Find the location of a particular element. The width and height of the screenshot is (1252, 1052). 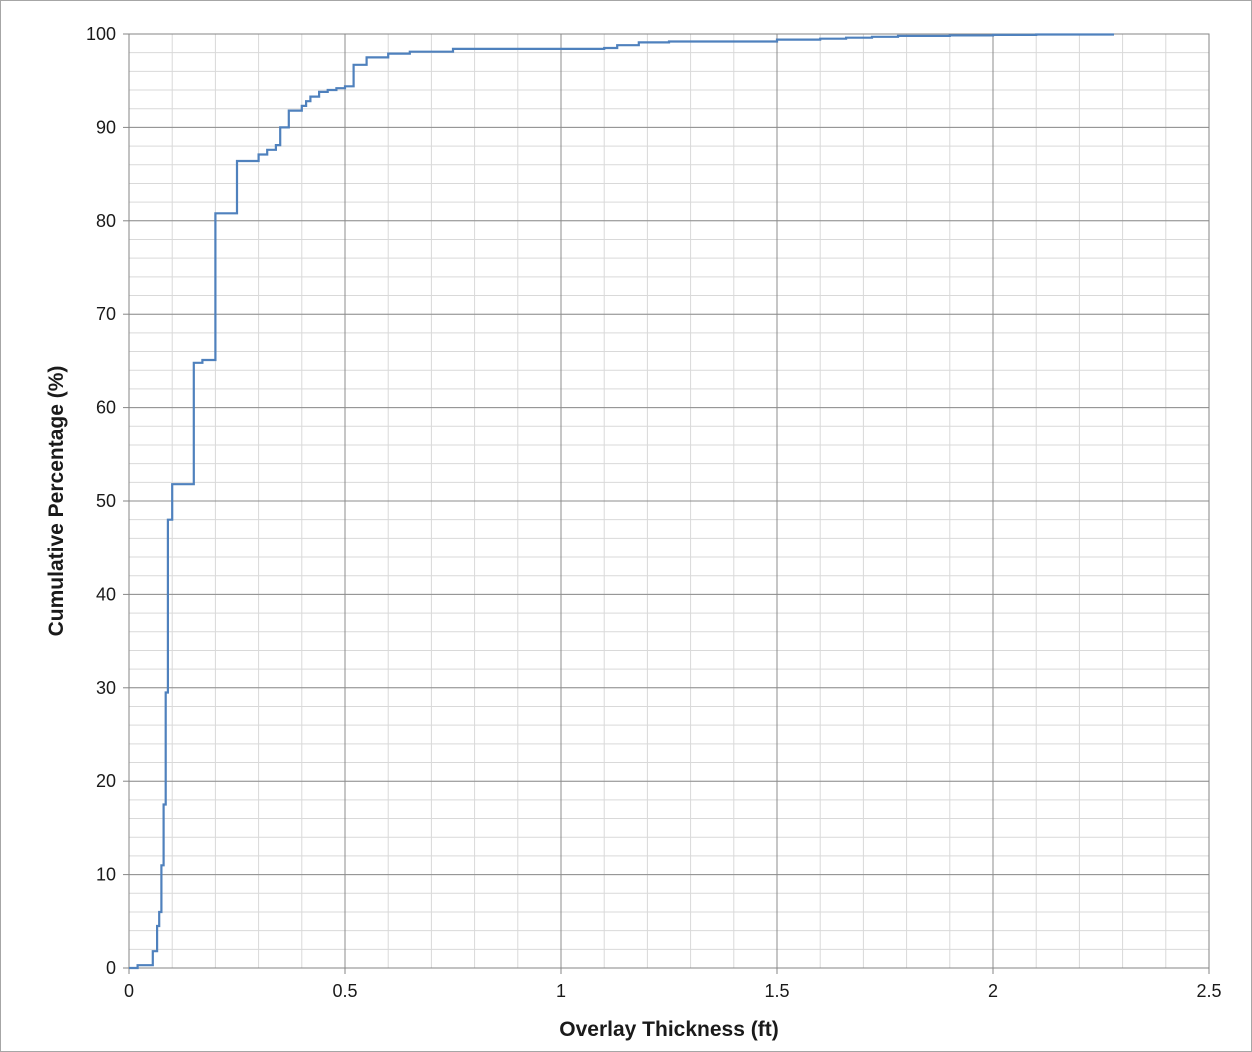

y-axis-ticks: 0 10 20 30 40 50 60 70 80 90 100 is located at coordinates (107, 501).